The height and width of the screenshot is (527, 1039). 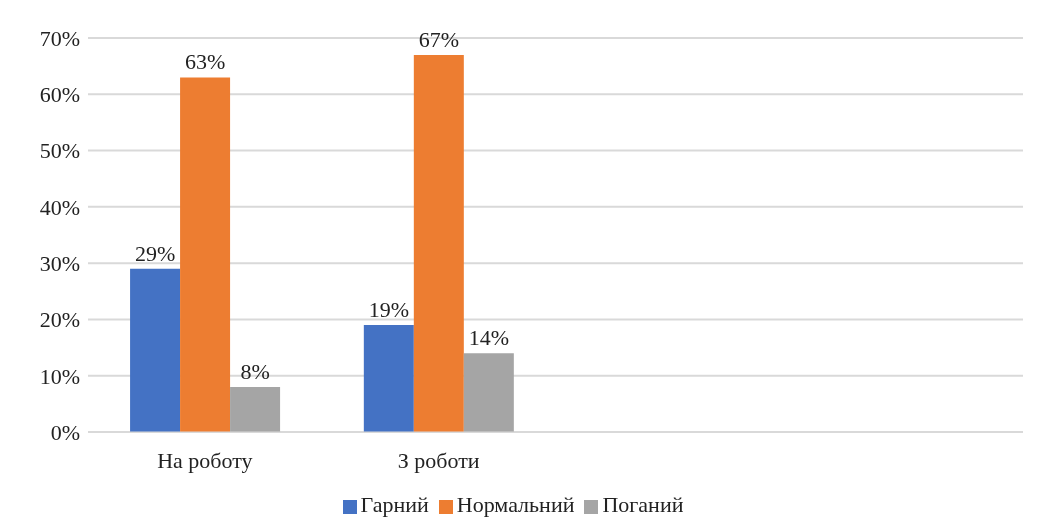 I want to click on y-tick-label: 60%, so click(x=59, y=95).